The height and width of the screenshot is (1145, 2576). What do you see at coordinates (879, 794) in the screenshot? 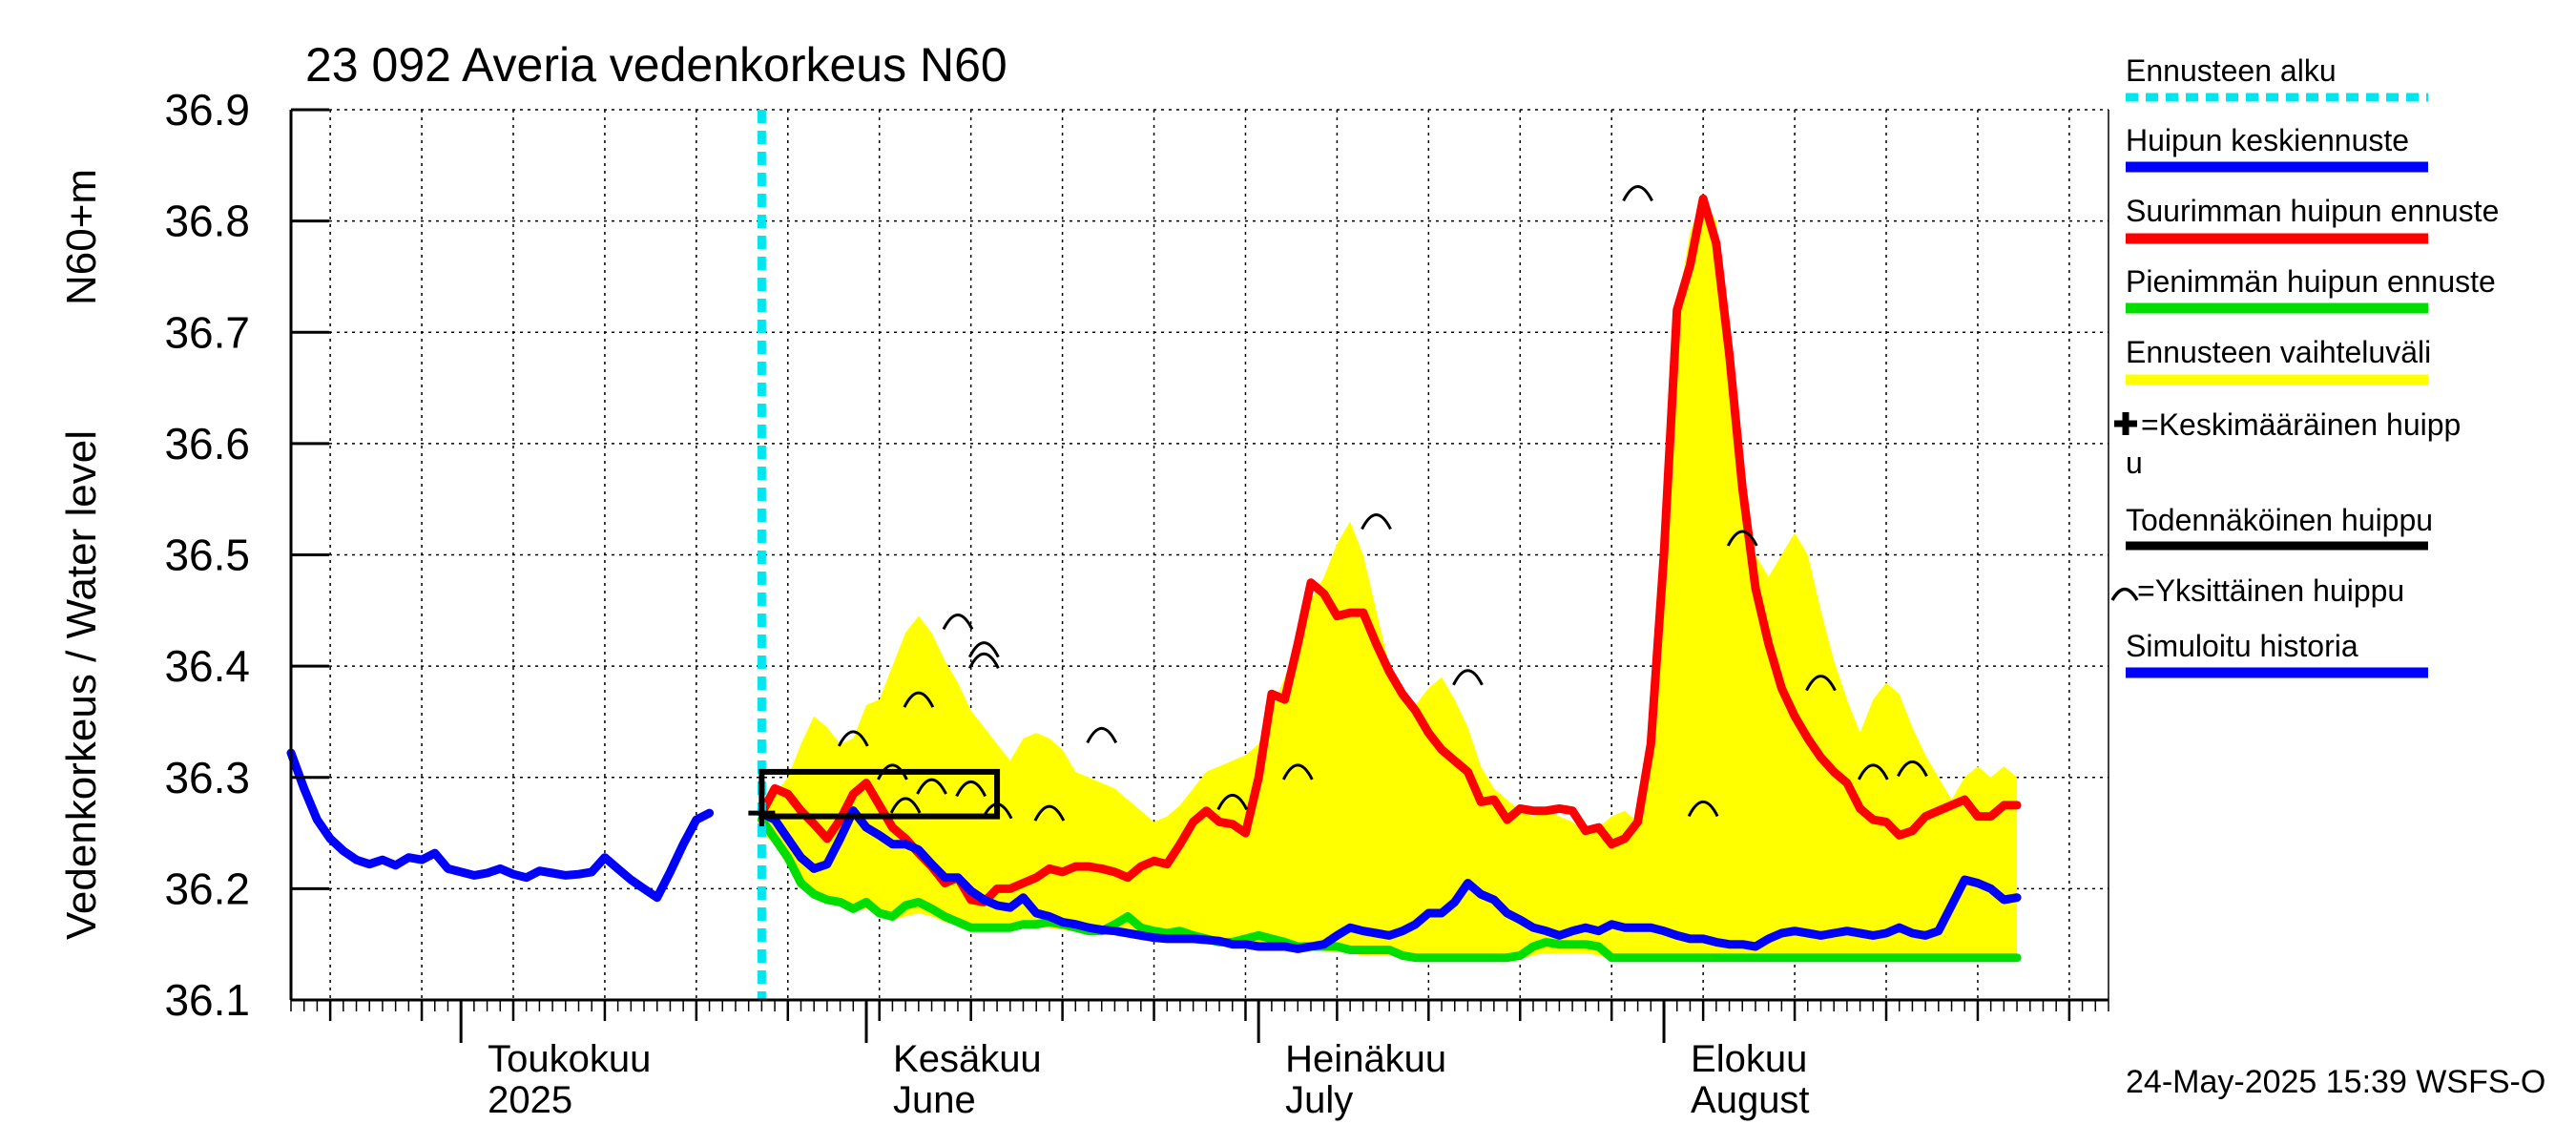
I see `probable-peak-rect` at bounding box center [879, 794].